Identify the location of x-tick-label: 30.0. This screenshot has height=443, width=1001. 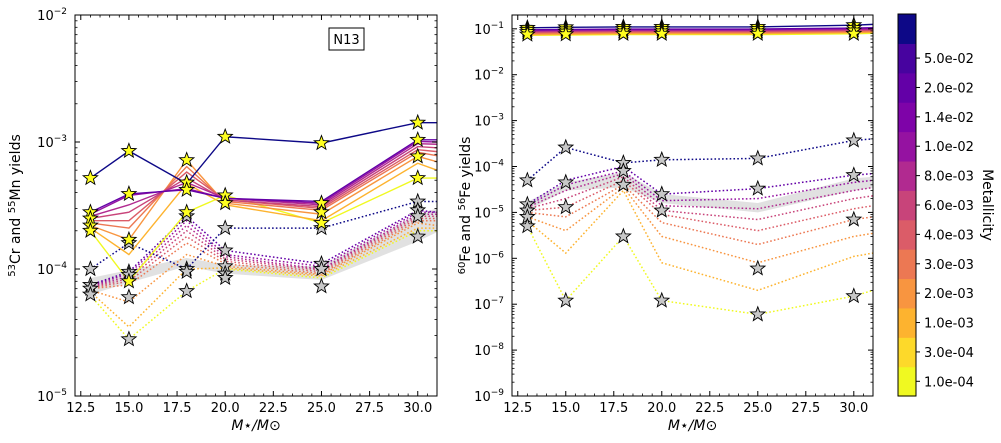
(853, 408).